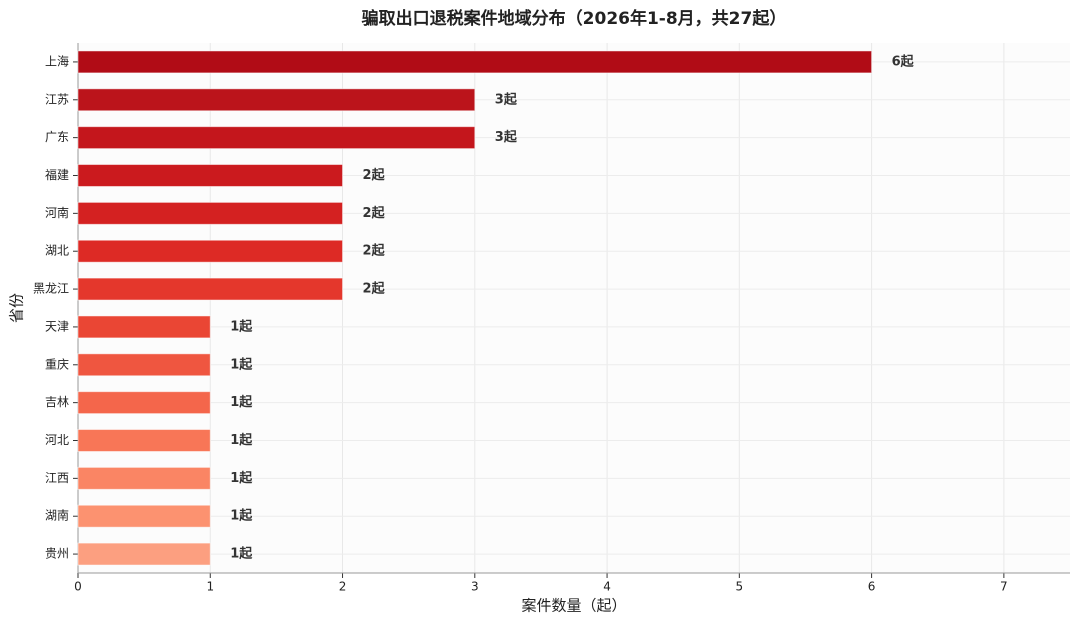 The height and width of the screenshot is (624, 1080). What do you see at coordinates (57, 326) in the screenshot?
I see `y-tick-label: 天津` at bounding box center [57, 326].